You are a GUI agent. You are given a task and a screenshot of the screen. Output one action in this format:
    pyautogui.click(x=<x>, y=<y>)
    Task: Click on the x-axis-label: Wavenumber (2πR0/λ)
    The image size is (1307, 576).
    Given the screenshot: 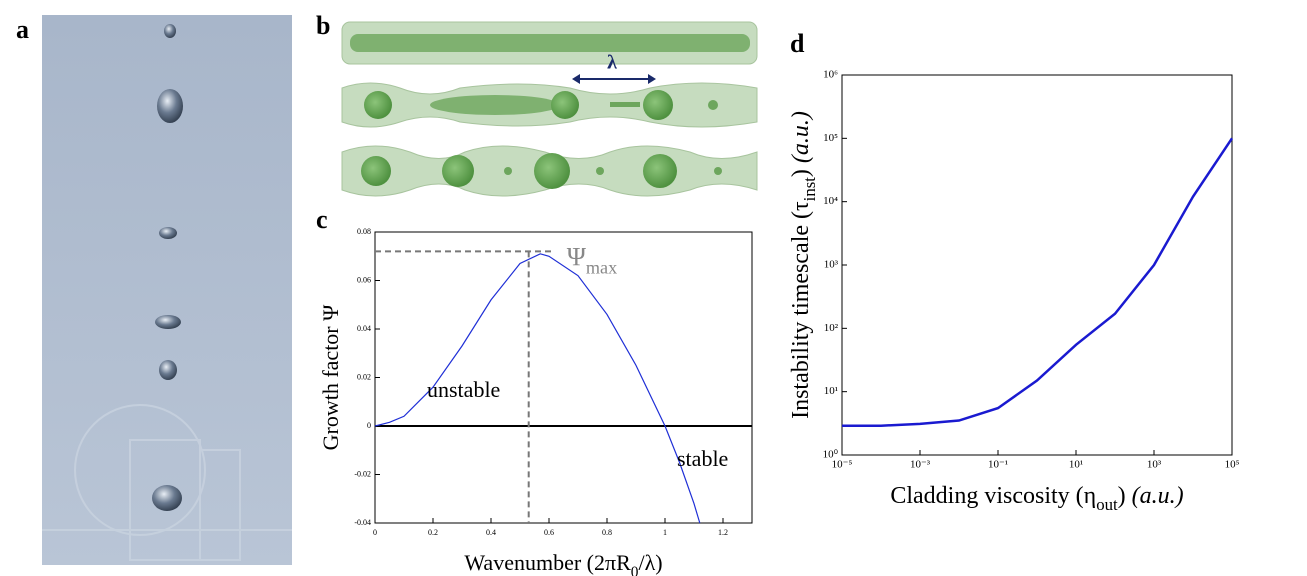 What is the action you would take?
    pyautogui.click(x=563, y=563)
    